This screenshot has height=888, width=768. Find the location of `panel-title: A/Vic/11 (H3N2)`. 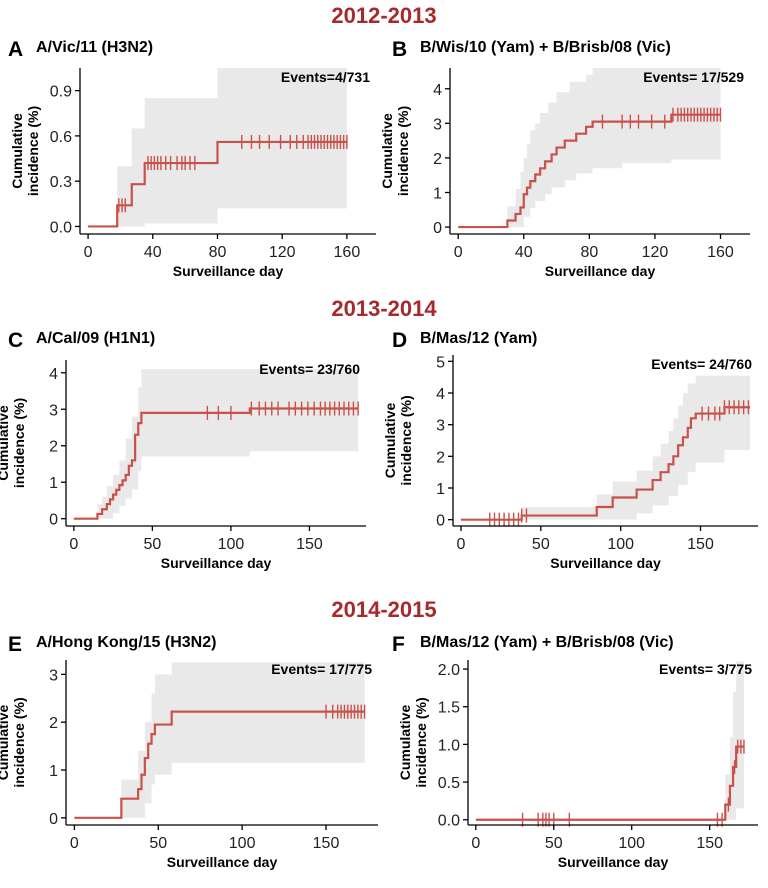

panel-title: A/Vic/11 (H3N2) is located at coordinates (94, 47).